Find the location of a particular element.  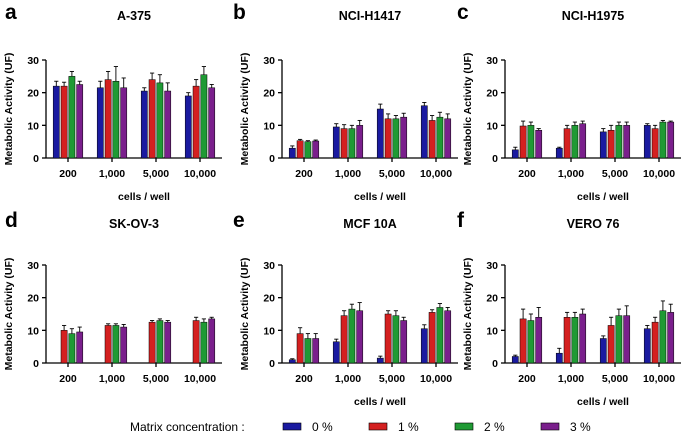

panel-title: SK-OV-3 is located at coordinates (134, 224).